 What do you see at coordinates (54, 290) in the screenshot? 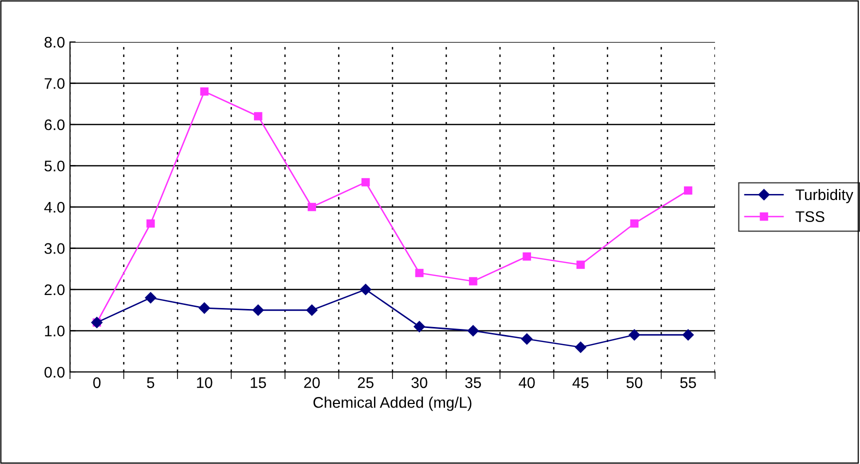
I see `y-tick-label: 2.0` at bounding box center [54, 290].